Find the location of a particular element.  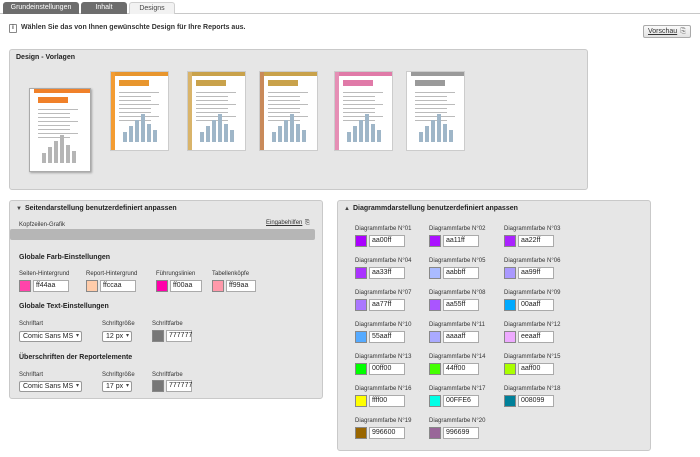

chart-color-input: aa33ff is located at coordinates (387, 273).